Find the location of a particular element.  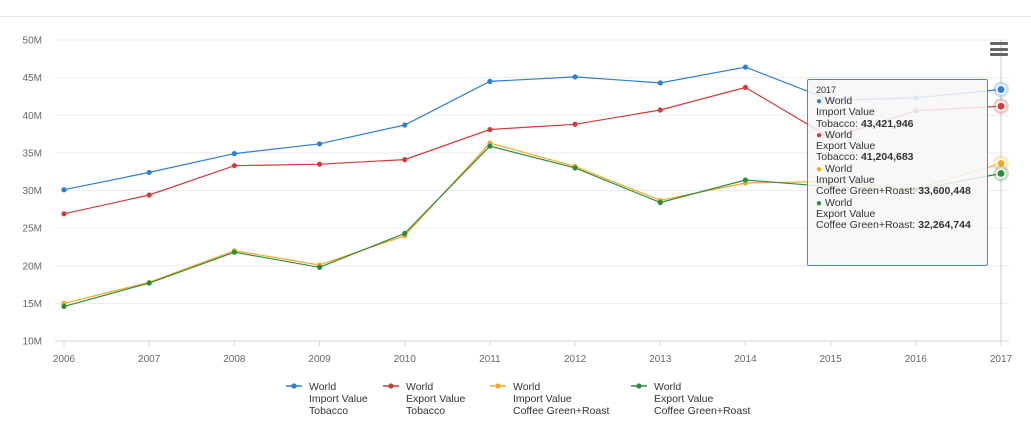

y-tick-label: 10M is located at coordinates (32, 342).